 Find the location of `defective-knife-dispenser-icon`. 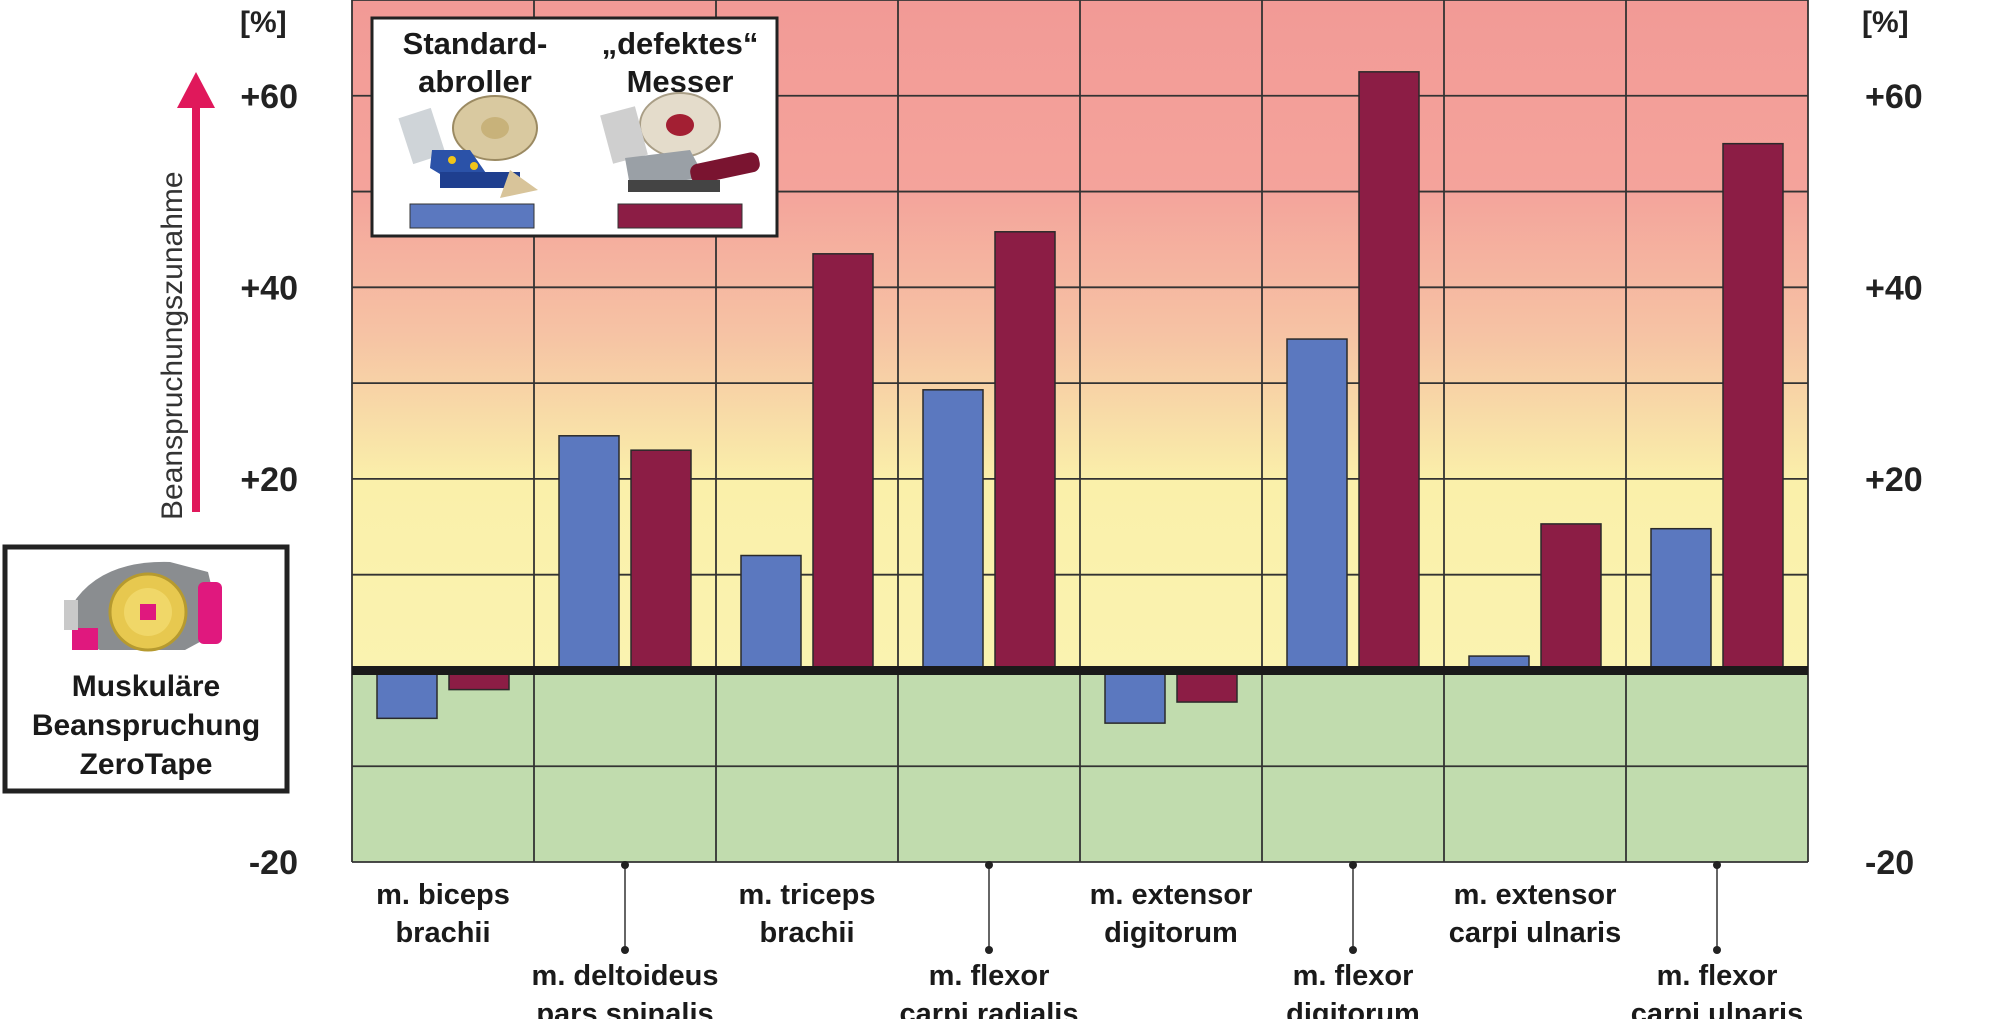

defective-knife-dispenser-icon is located at coordinates (680, 142).